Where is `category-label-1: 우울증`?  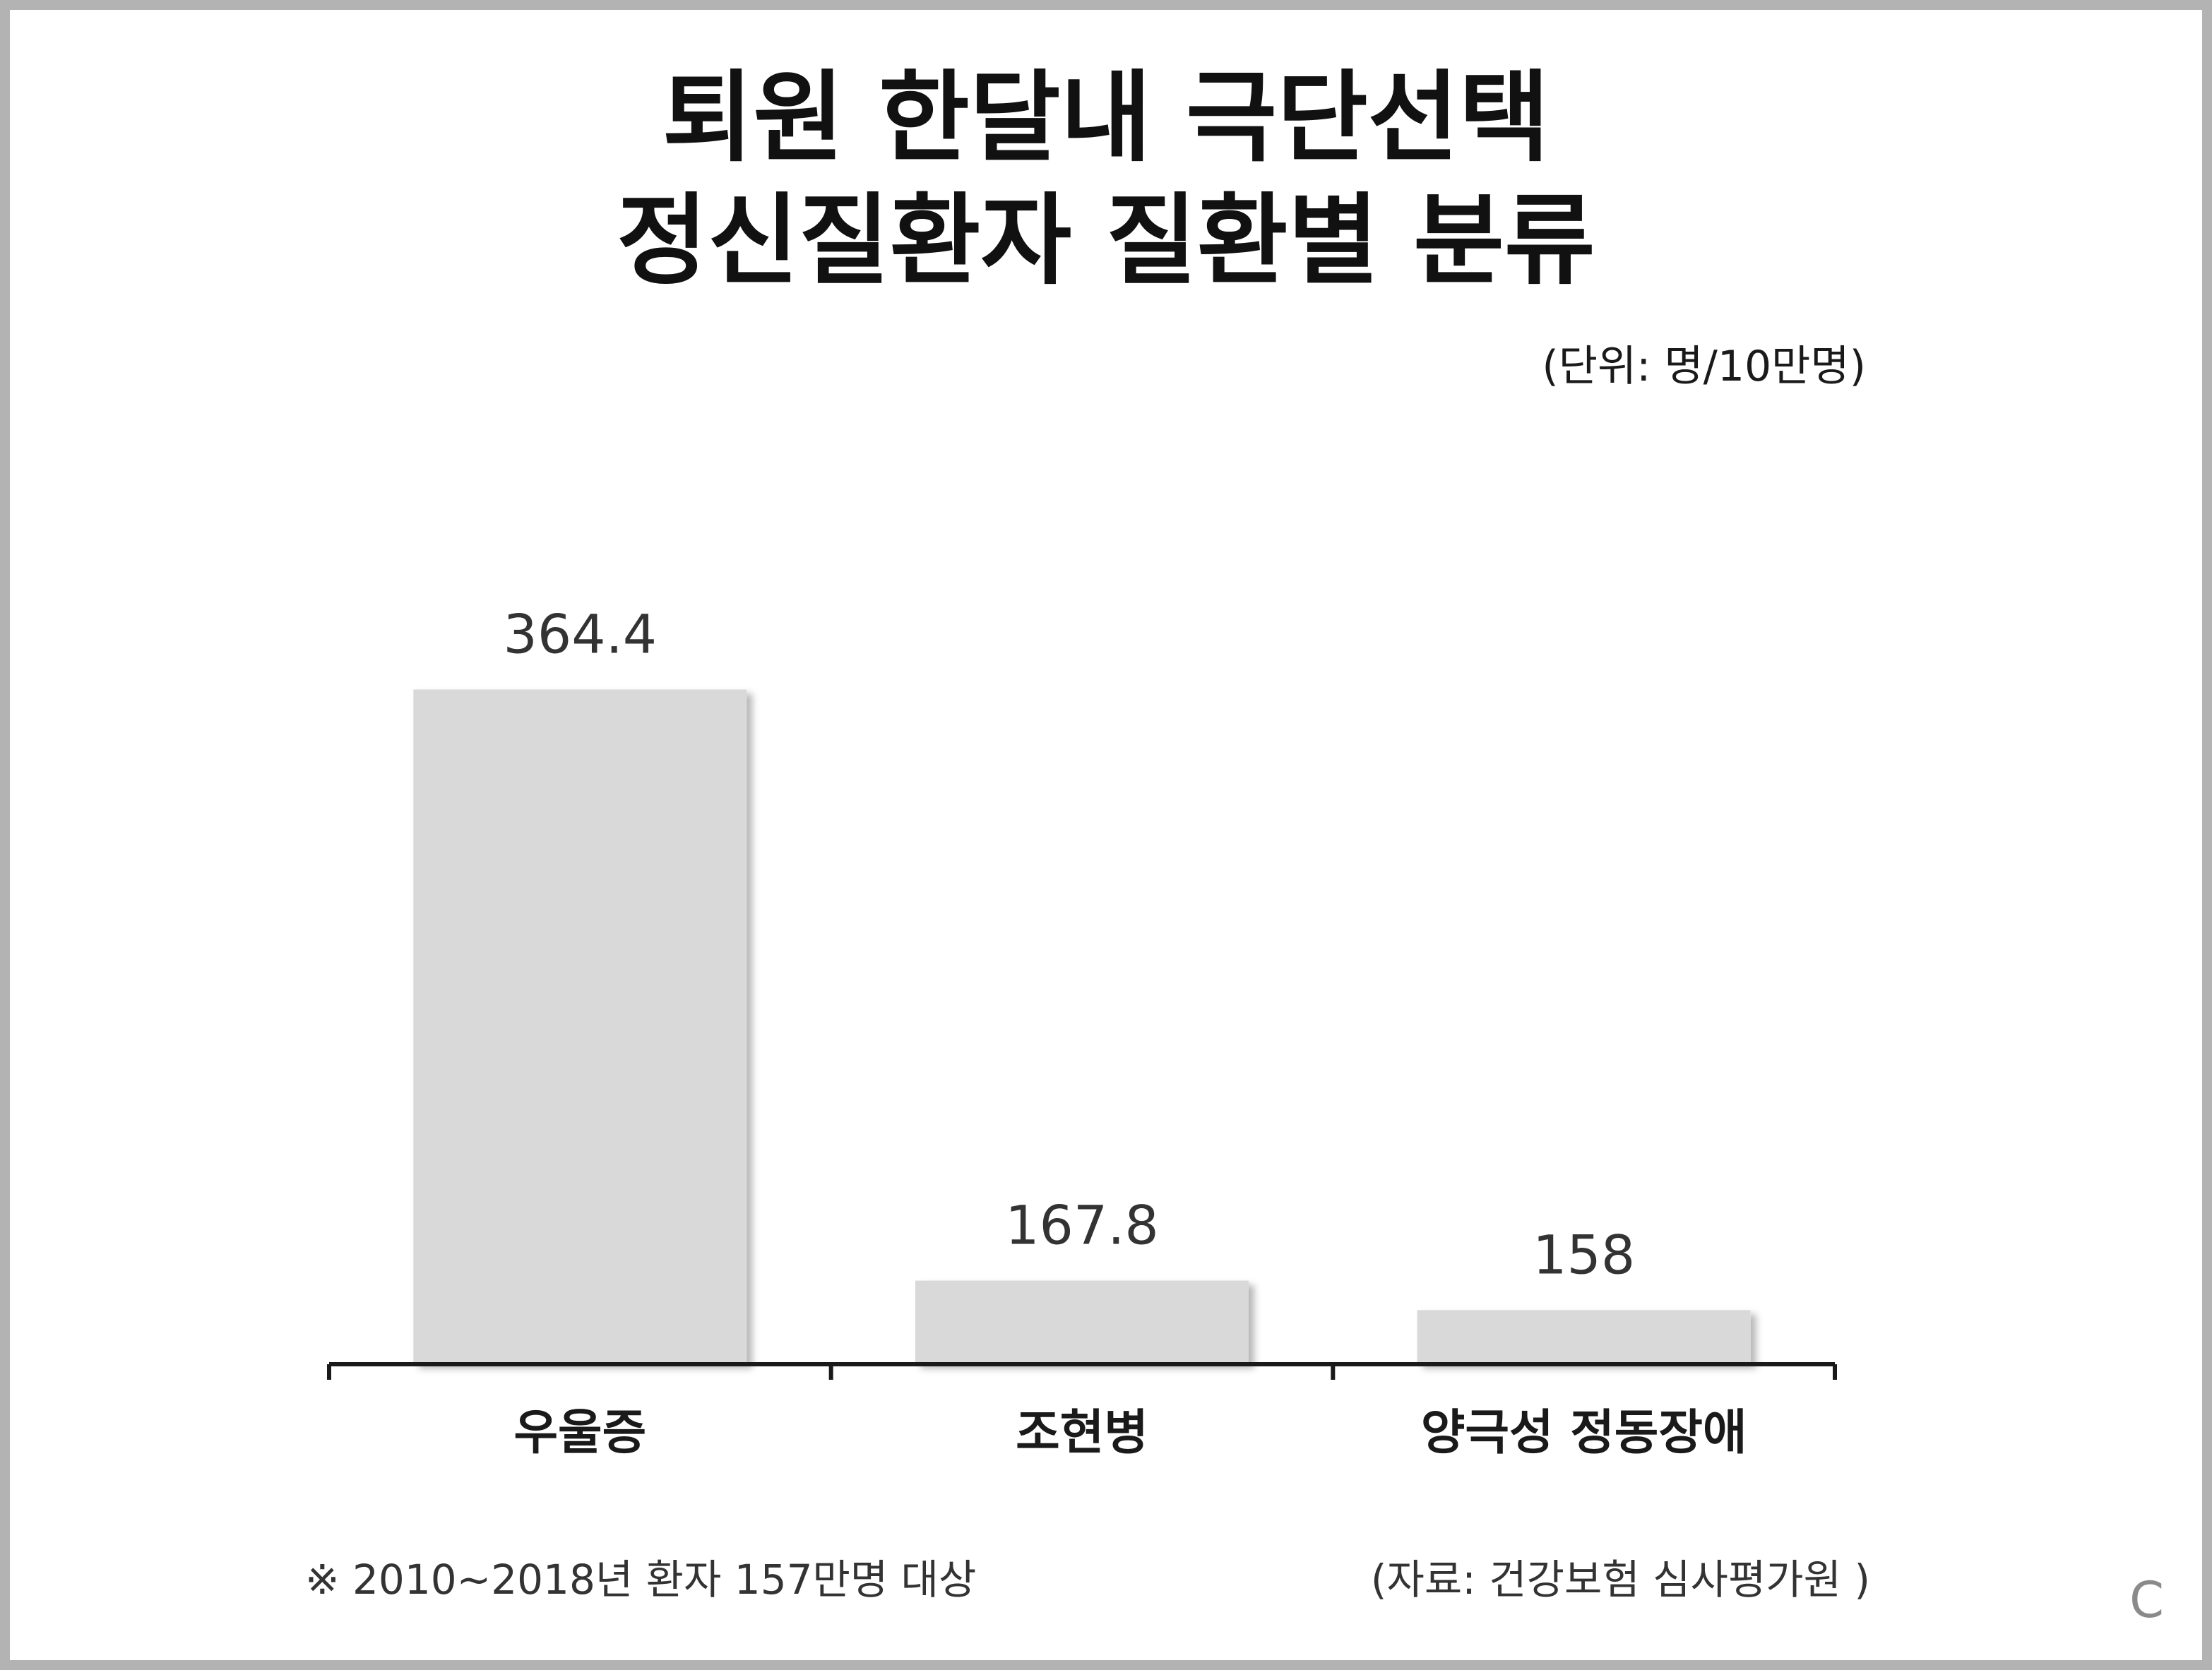
category-label-1: 우울증 is located at coordinates (579, 1433).